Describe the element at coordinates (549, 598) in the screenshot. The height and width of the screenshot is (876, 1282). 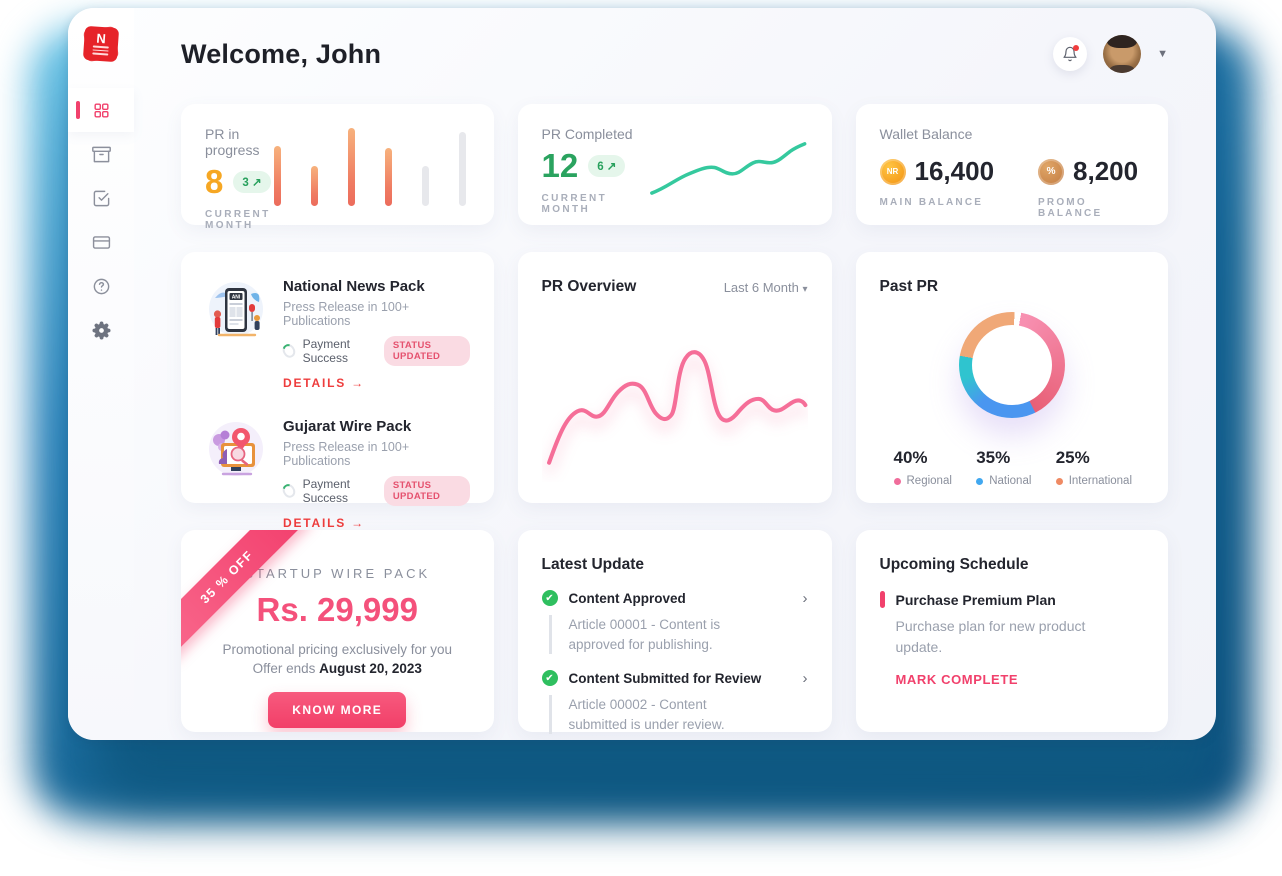
I see `check-circle-icon: ✔` at that location.